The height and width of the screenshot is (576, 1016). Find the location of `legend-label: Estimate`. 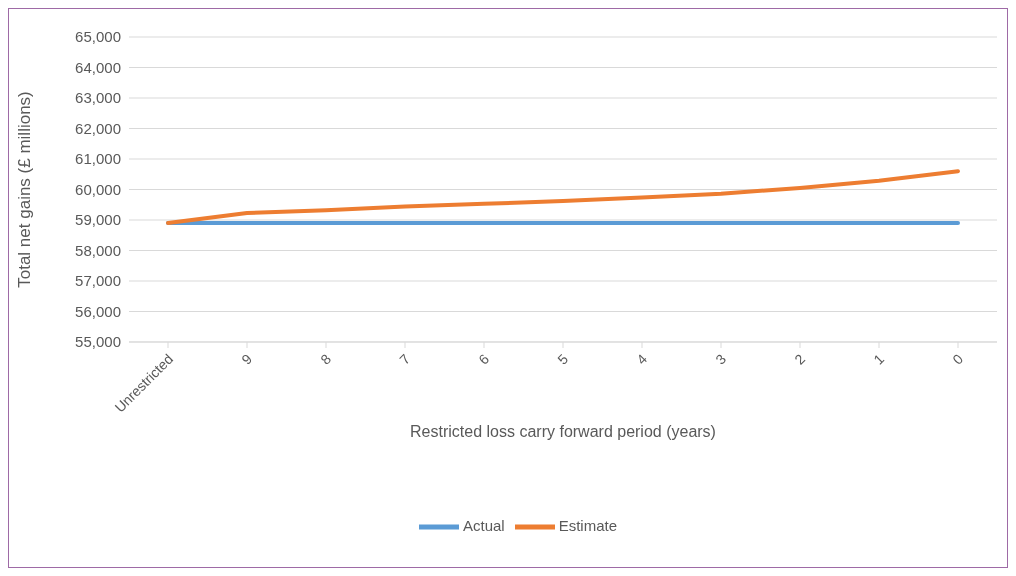

legend-label: Estimate is located at coordinates (588, 525).